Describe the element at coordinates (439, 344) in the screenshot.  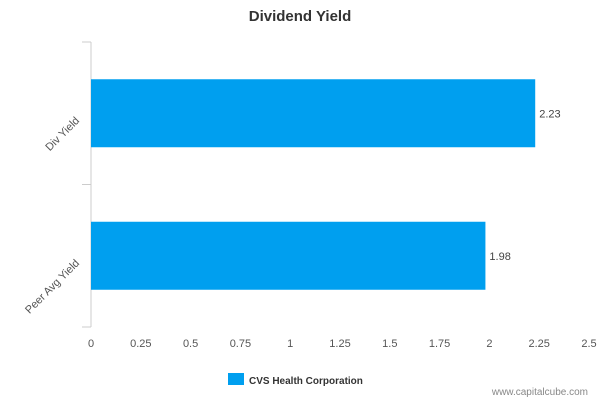
I see `x-tick-label: 1.75` at that location.